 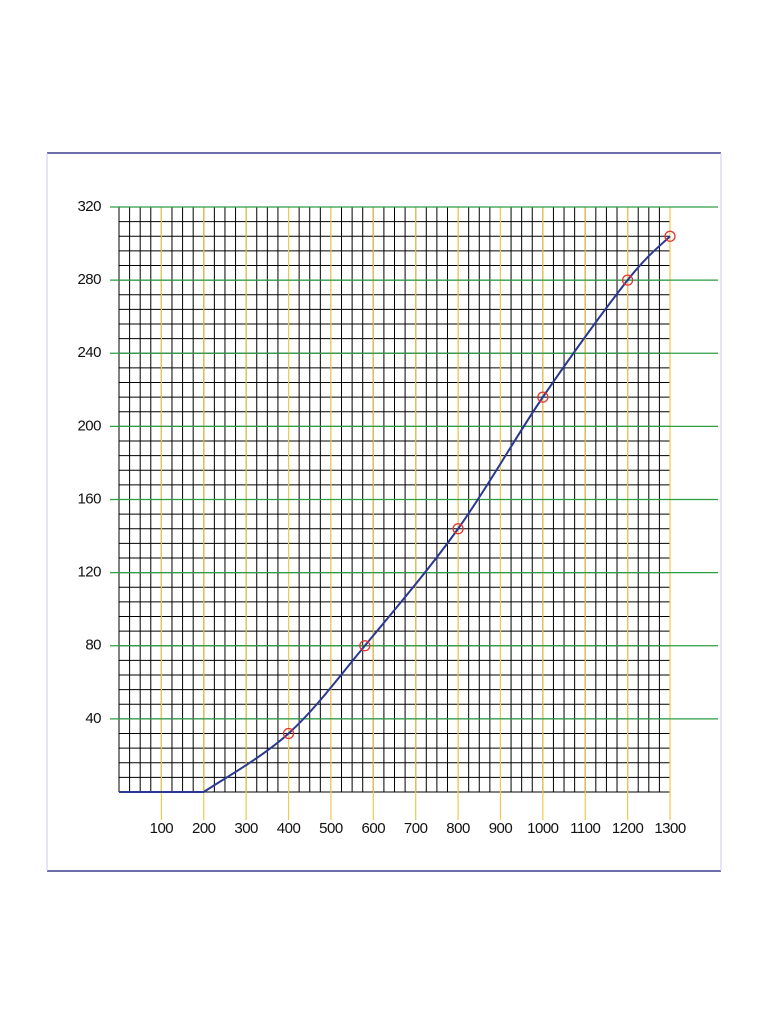 I want to click on x-tick-label: 900, so click(x=501, y=828).